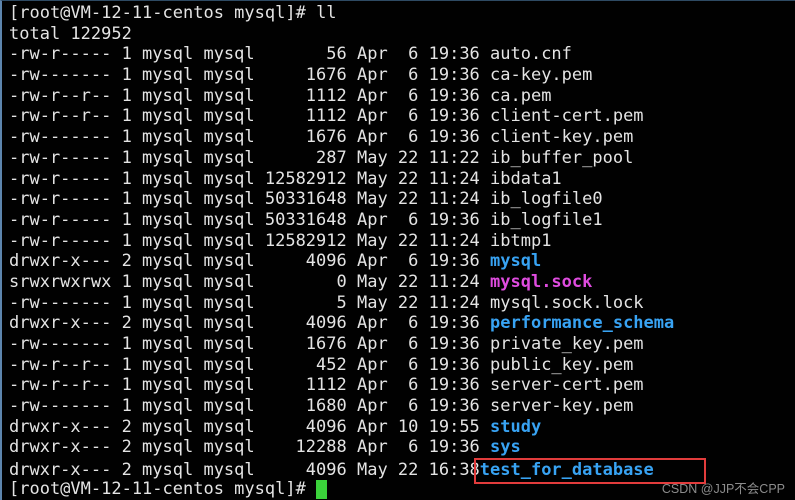 The image size is (795, 500). I want to click on file-name: mysql.sock, so click(541, 281).